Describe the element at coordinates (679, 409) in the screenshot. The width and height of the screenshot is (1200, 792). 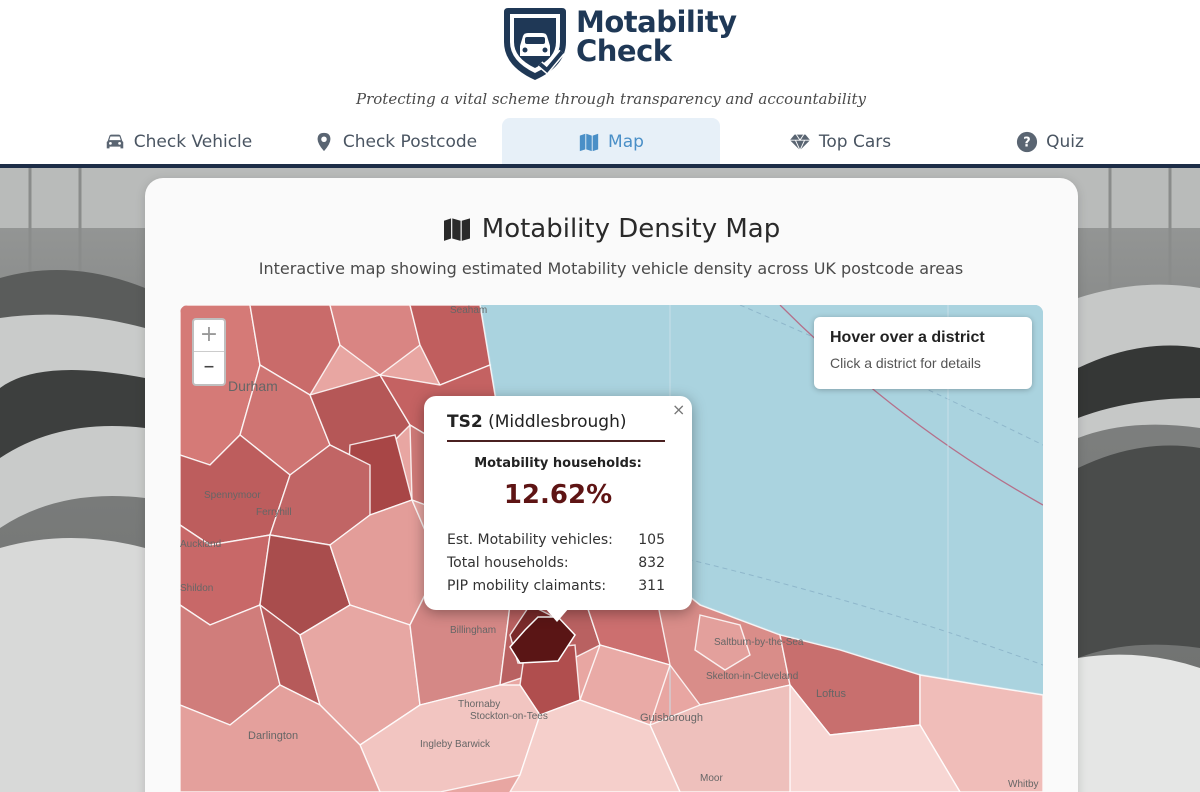
I see `popup-close-button: ×` at that location.